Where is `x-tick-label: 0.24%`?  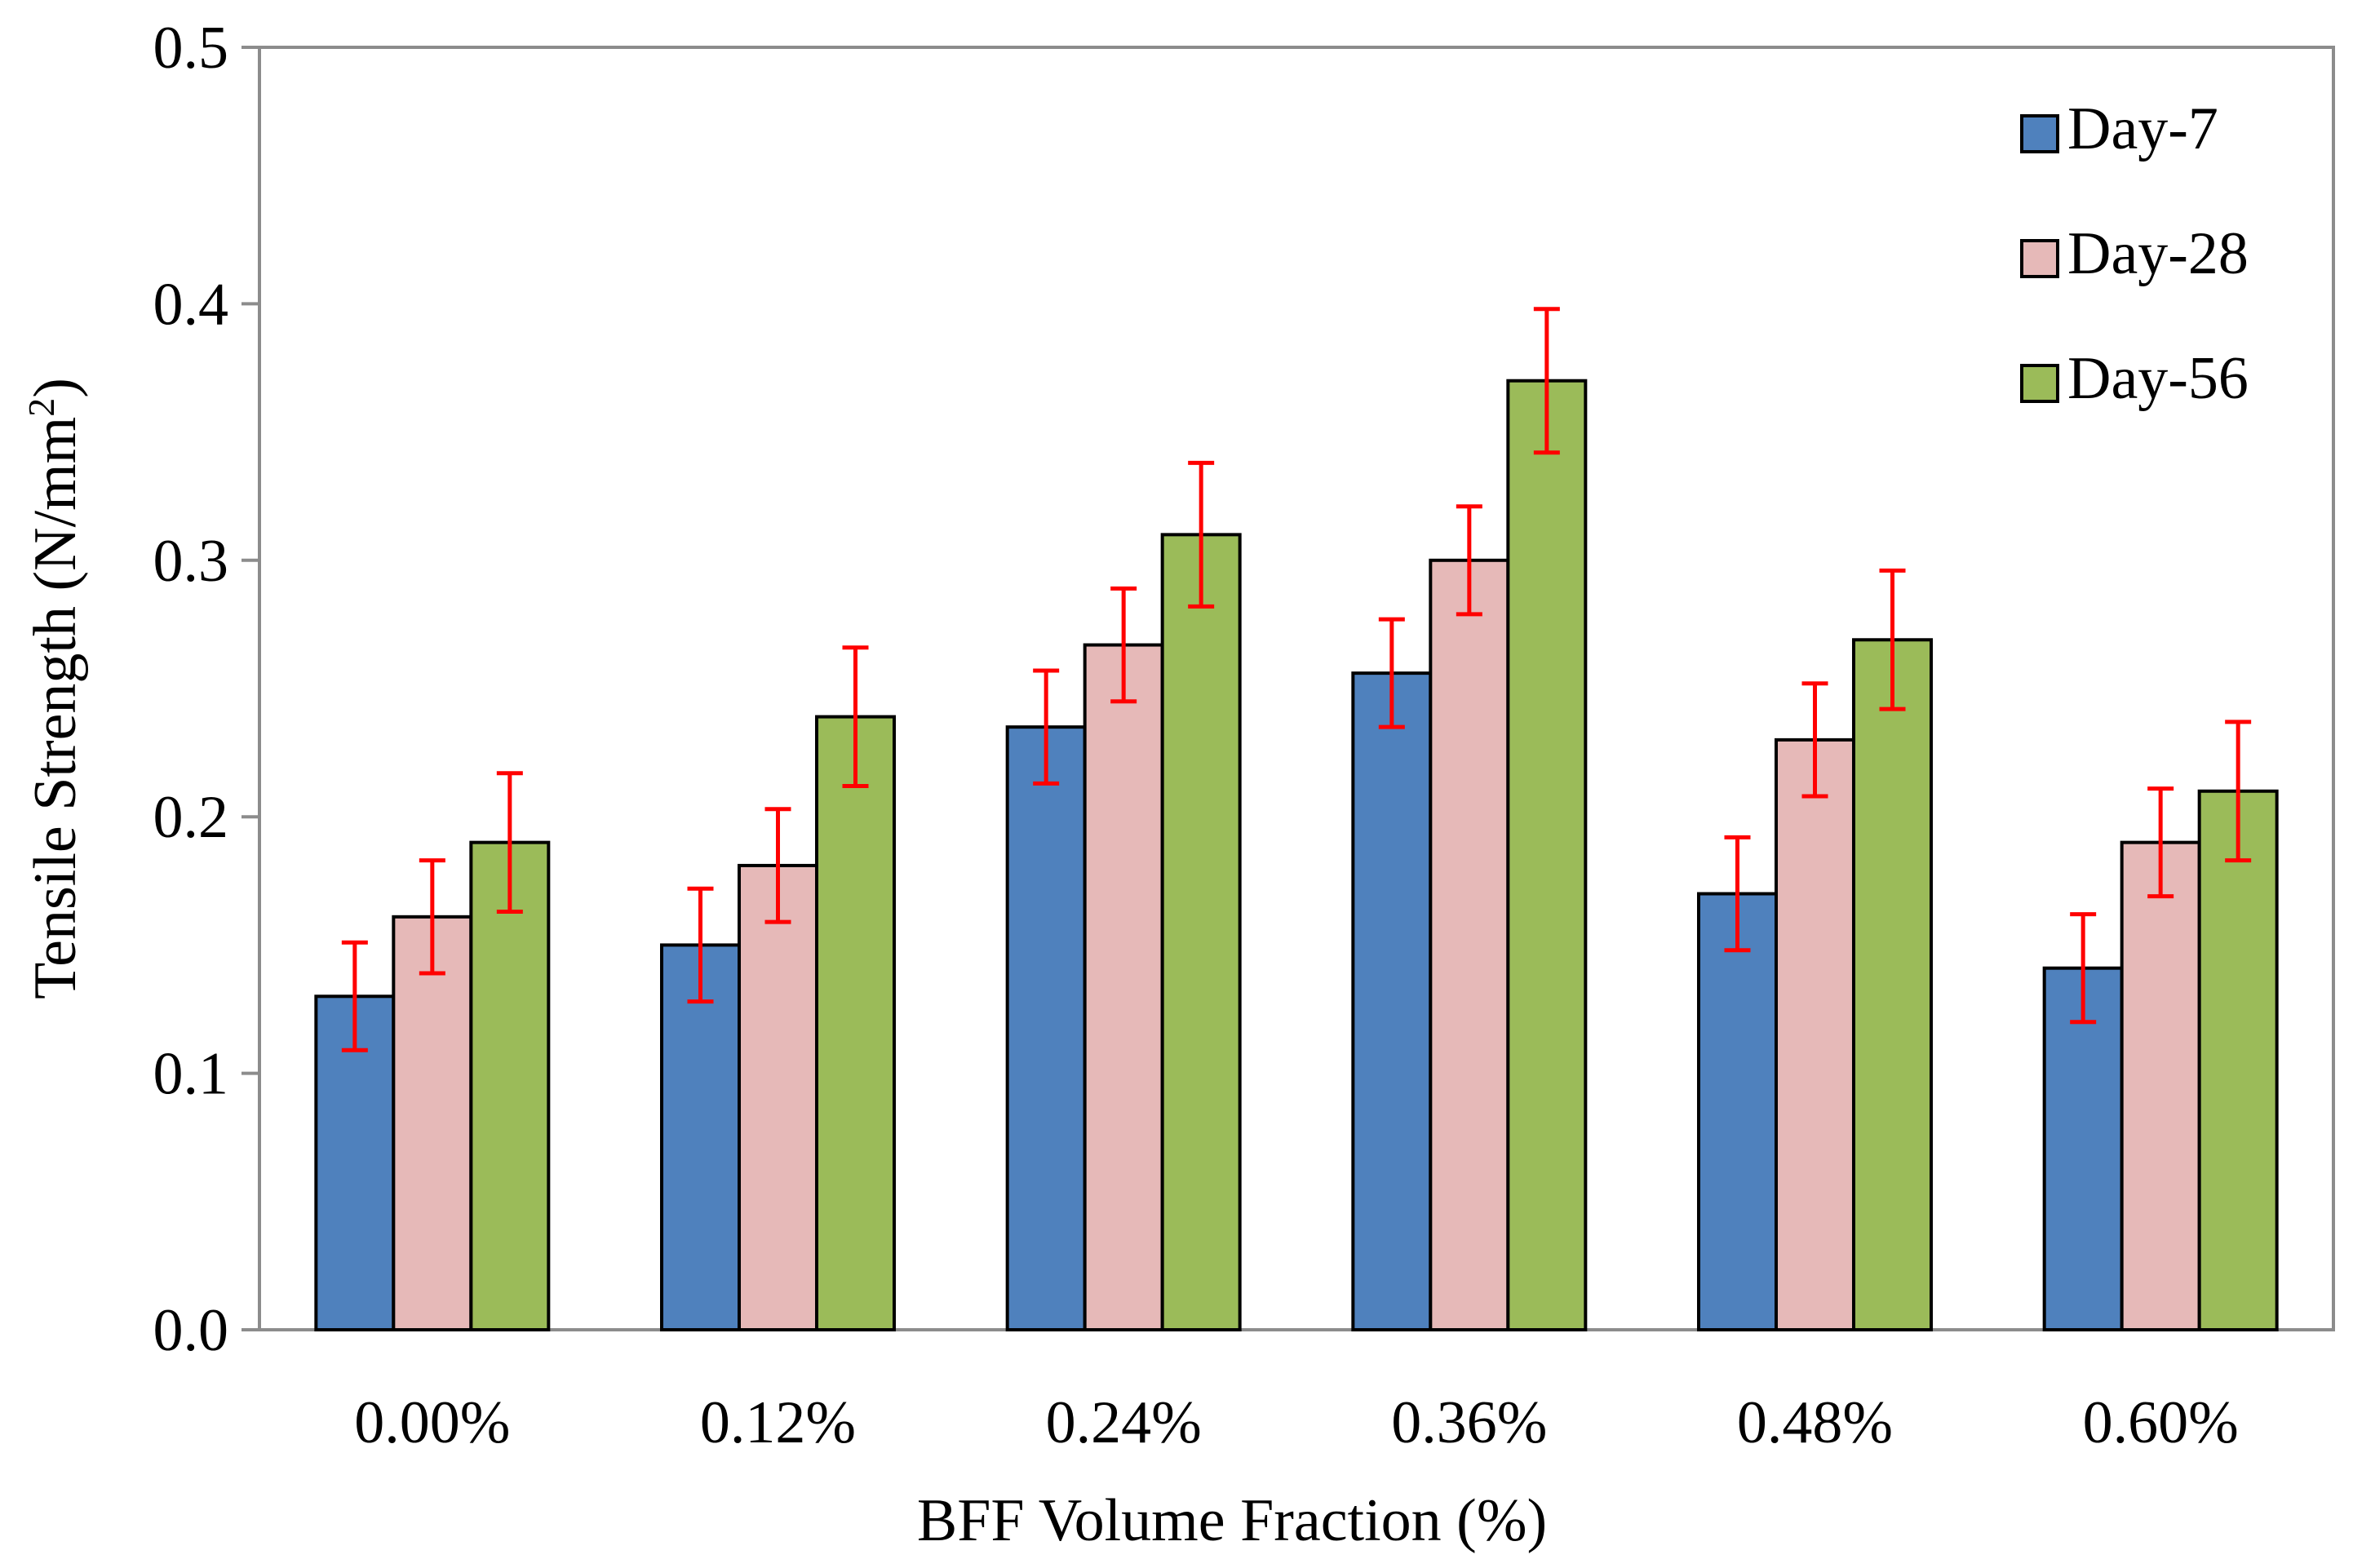
x-tick-label: 0.24% is located at coordinates (1124, 1422).